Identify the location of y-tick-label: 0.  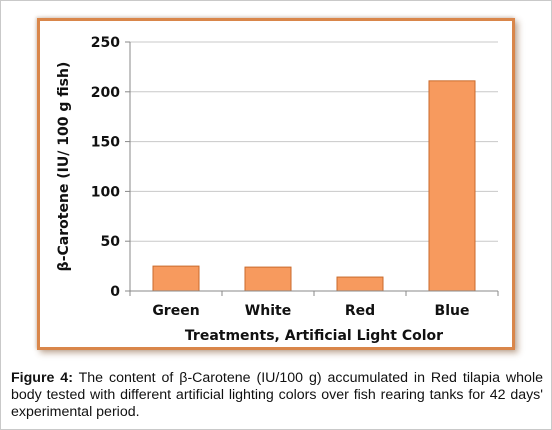
(115, 292).